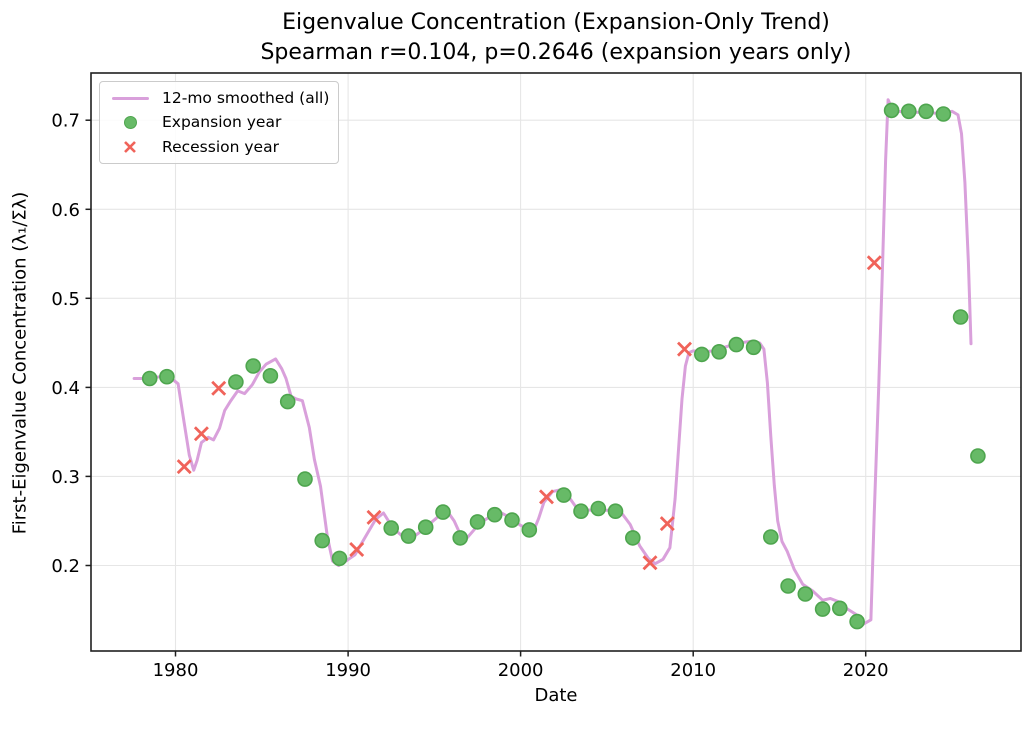  I want to click on legend-label-recession: Recession year, so click(220, 146).